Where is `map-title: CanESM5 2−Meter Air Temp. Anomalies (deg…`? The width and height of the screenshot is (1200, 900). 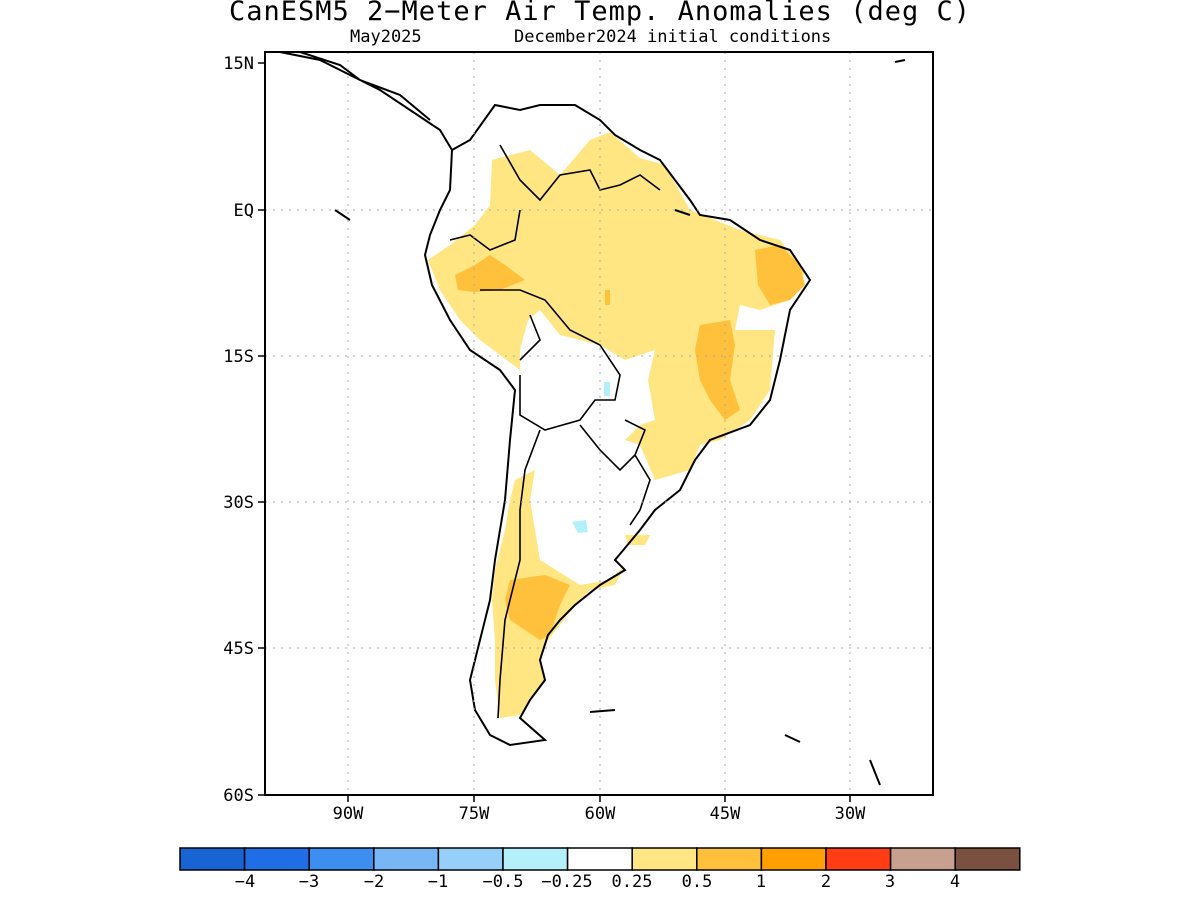 map-title: CanESM5 2−Meter Air Temp. Anomalies (deg… is located at coordinates (600, 13).